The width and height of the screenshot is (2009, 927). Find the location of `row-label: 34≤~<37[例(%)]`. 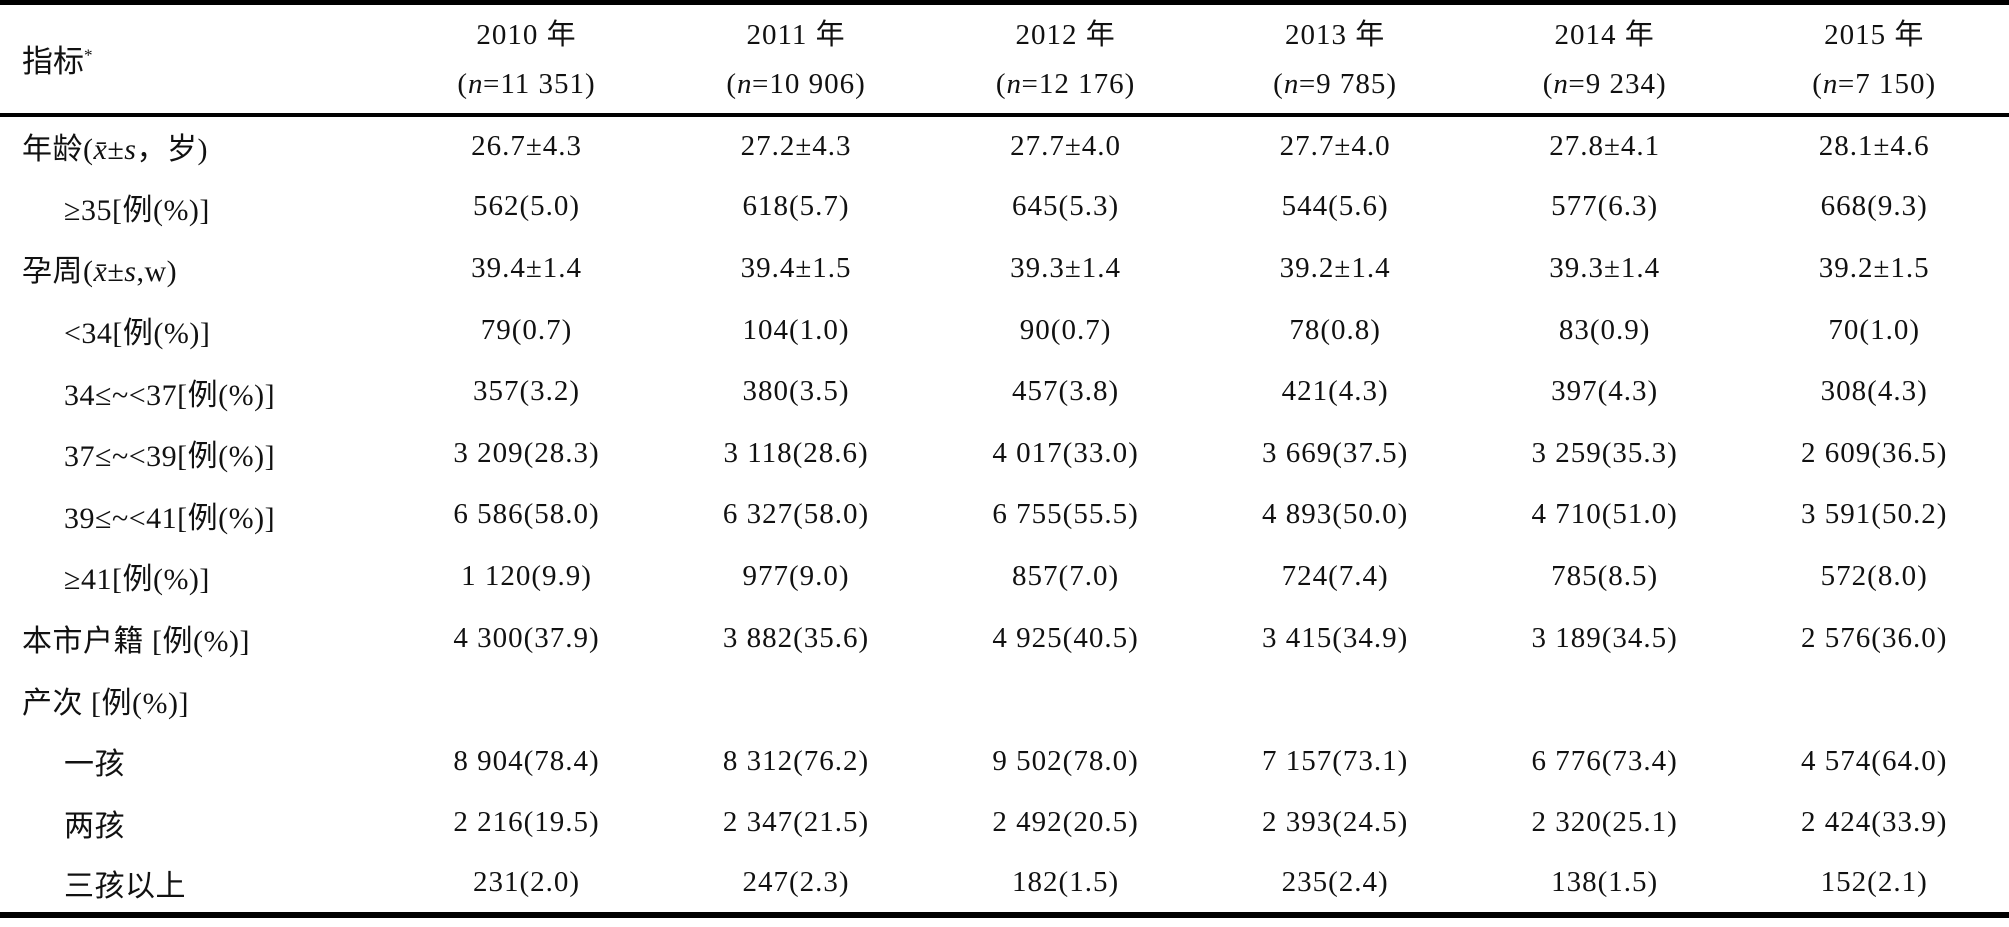

row-label: 34≤~<37[例(%)] is located at coordinates (170, 395).